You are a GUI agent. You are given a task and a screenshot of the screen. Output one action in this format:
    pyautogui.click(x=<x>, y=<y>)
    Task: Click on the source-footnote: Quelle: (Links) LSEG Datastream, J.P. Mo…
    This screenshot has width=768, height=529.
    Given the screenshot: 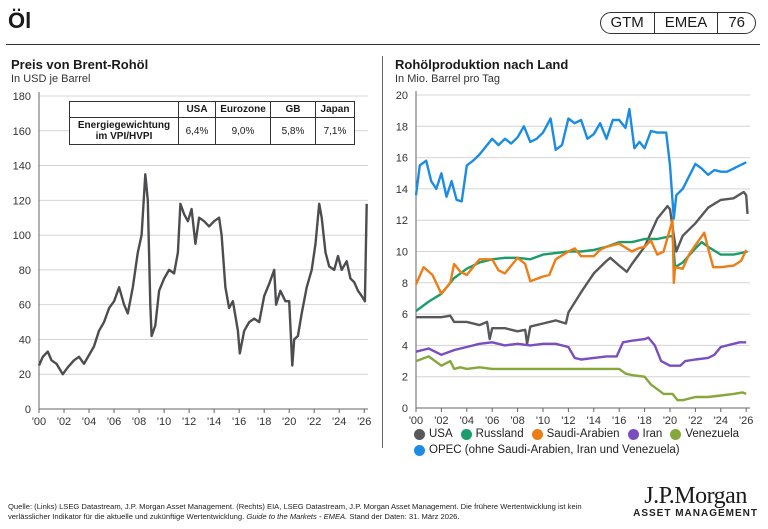 What is the action you would take?
    pyautogui.click(x=303, y=512)
    